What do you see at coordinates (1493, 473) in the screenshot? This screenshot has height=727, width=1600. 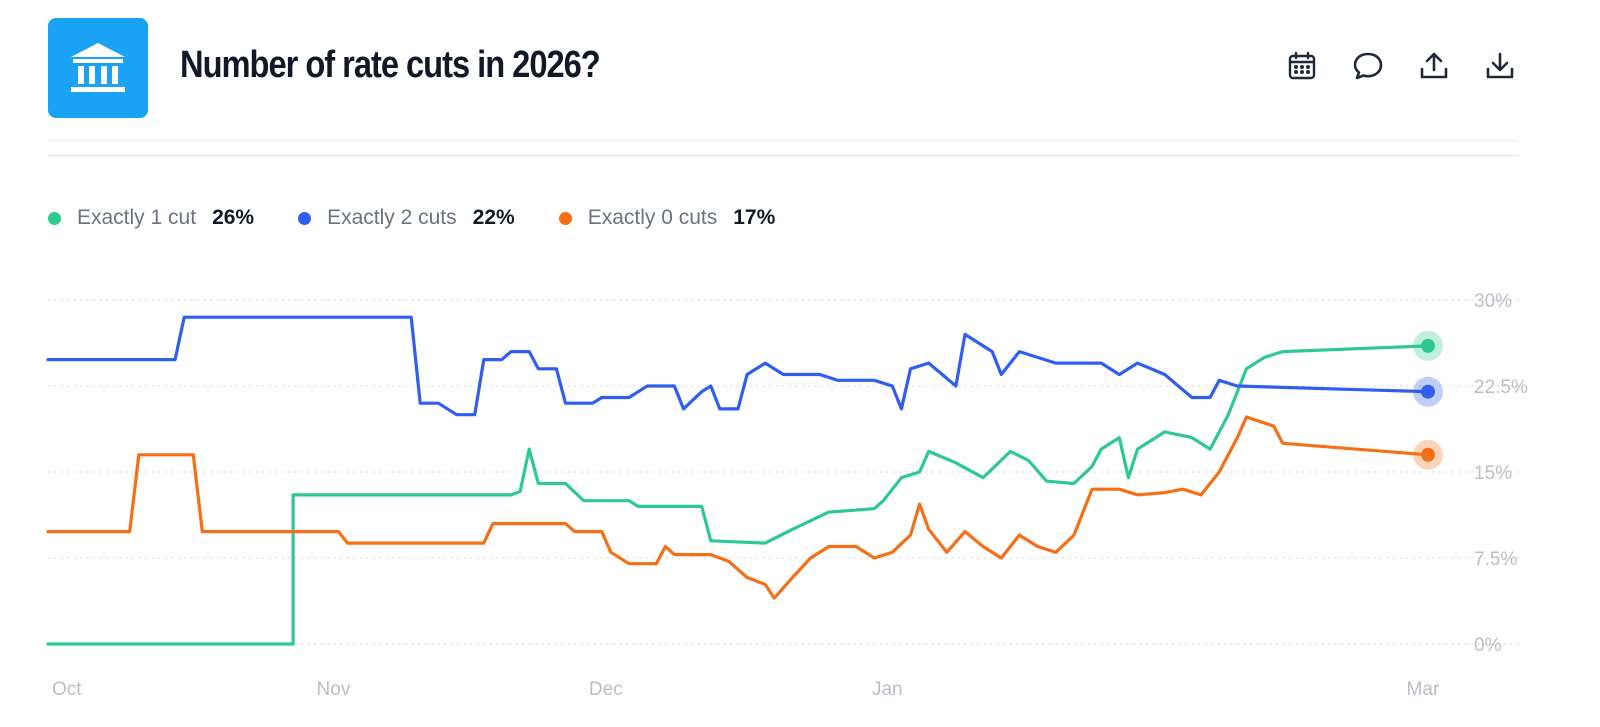 I see `y-tick-label: 15%` at bounding box center [1493, 473].